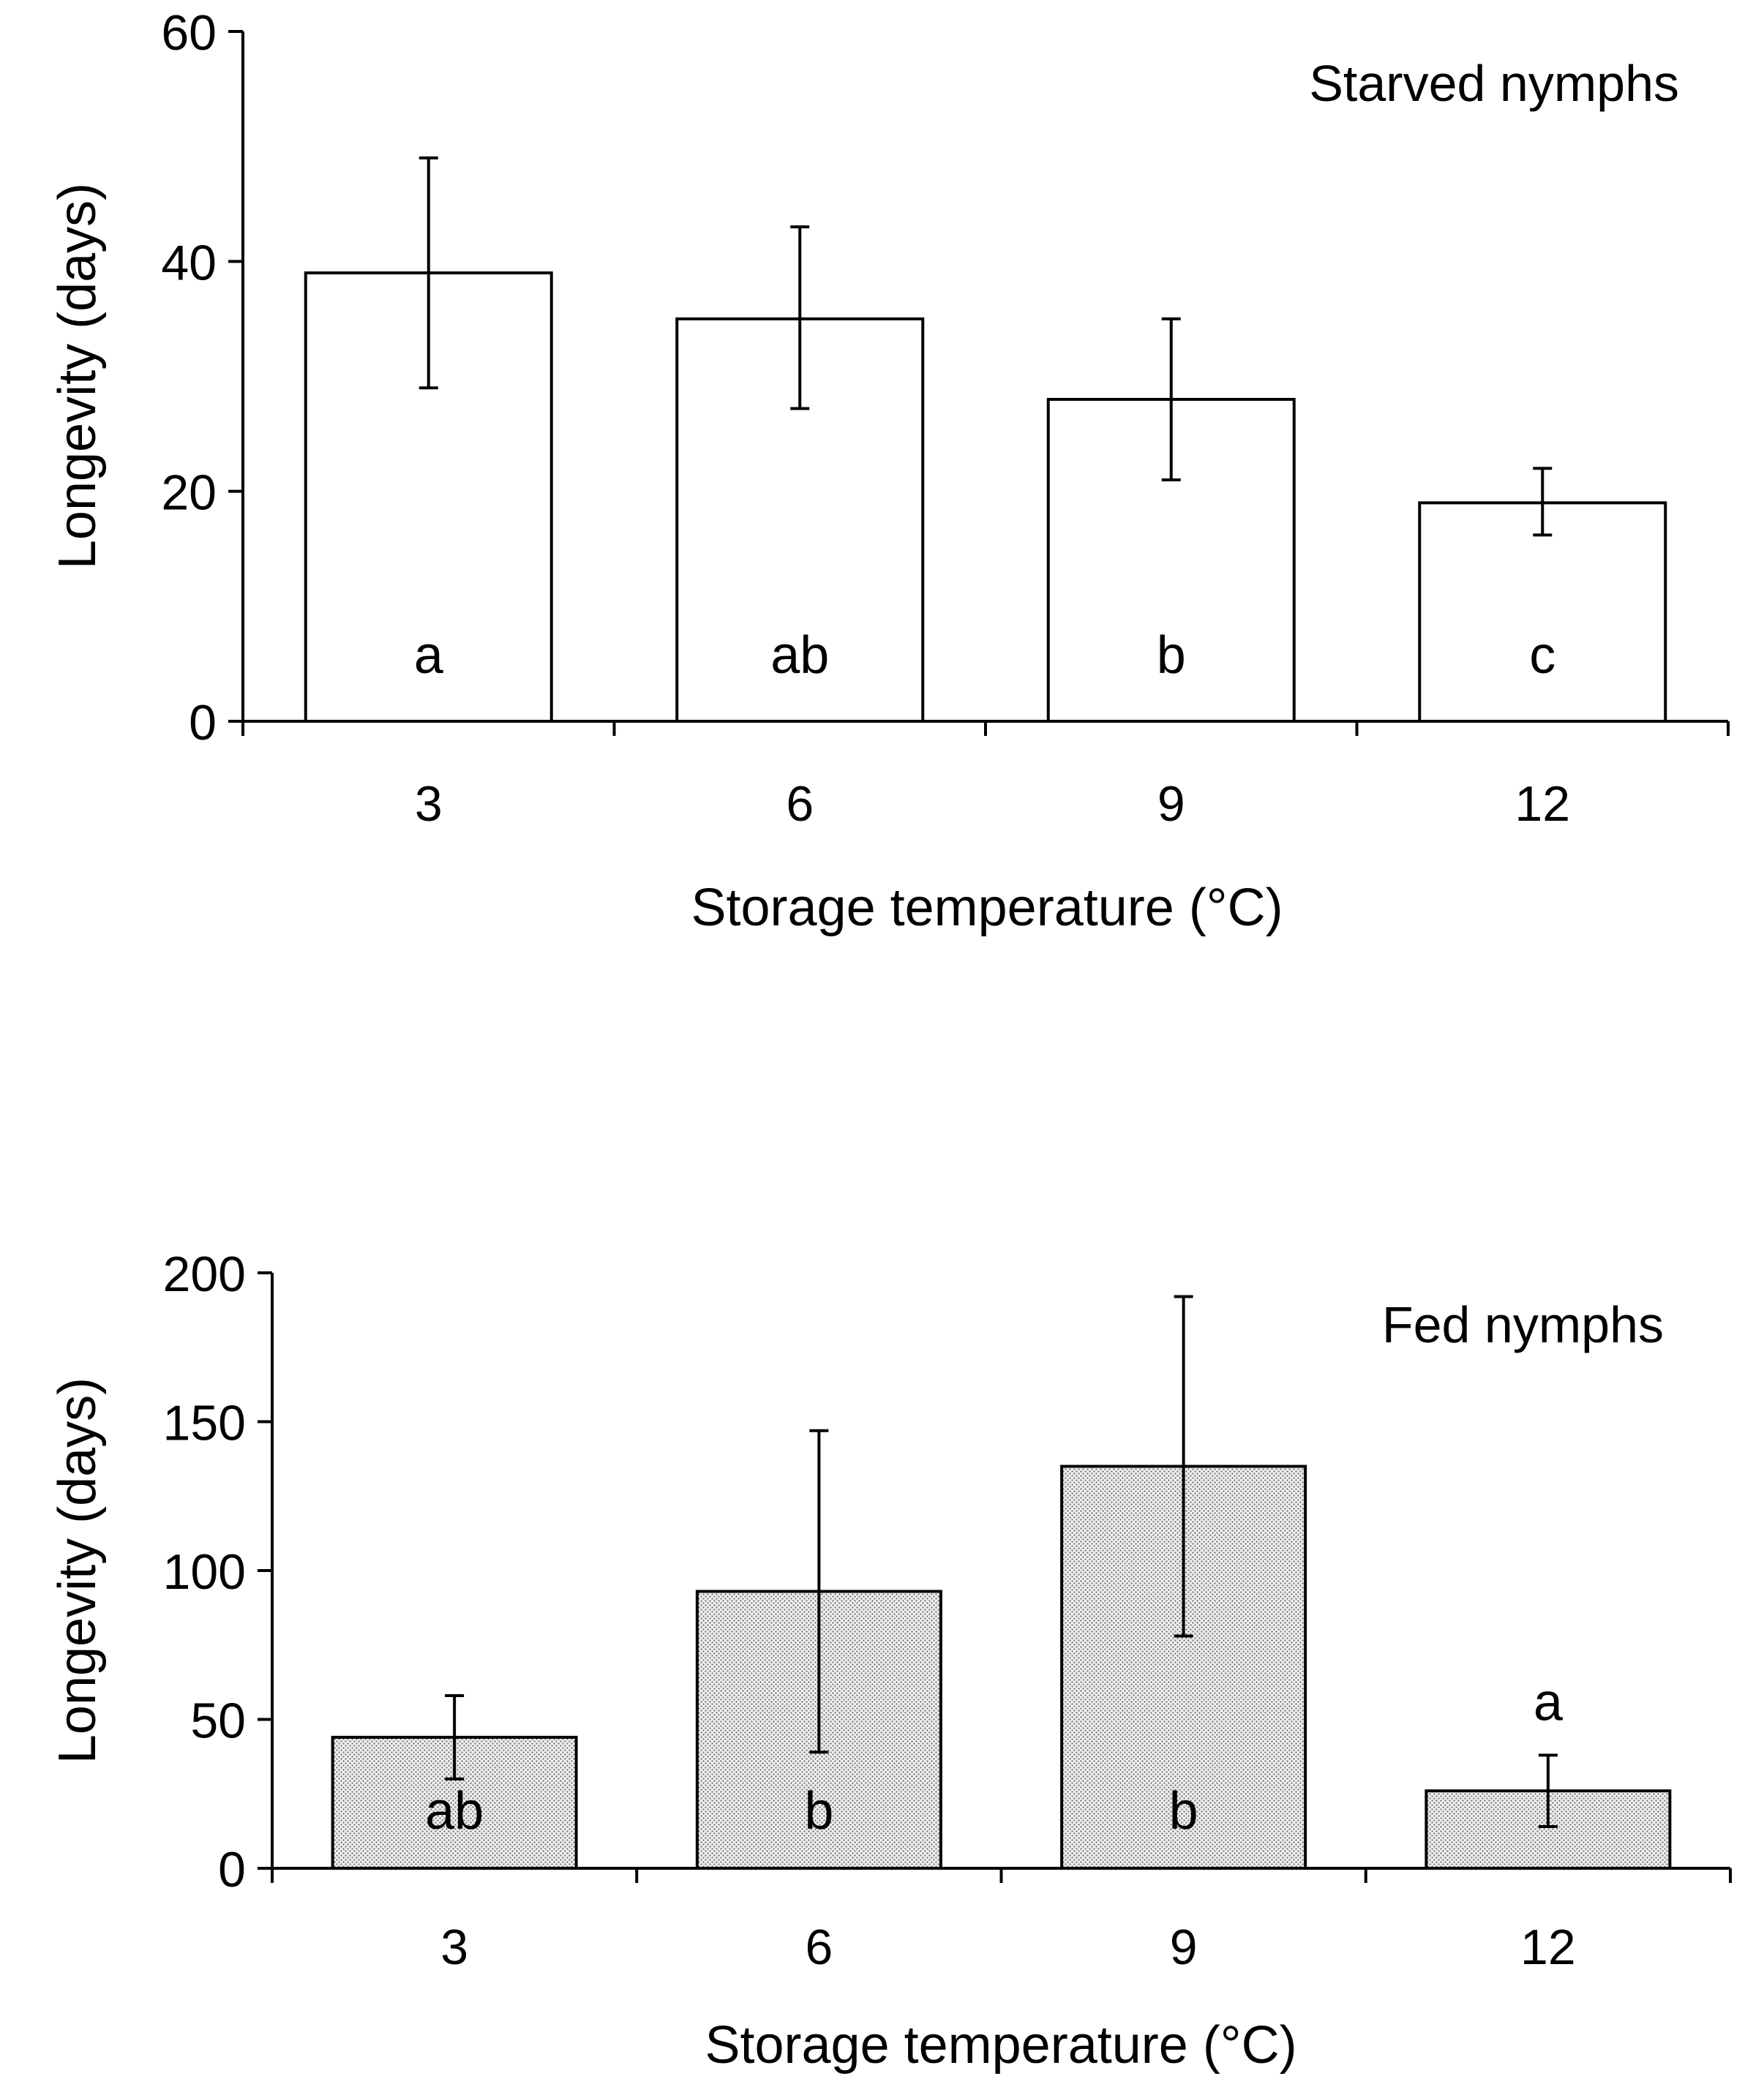  Describe the element at coordinates (1494, 83) in the screenshot. I see `panel-label: Starved nymphs` at that location.